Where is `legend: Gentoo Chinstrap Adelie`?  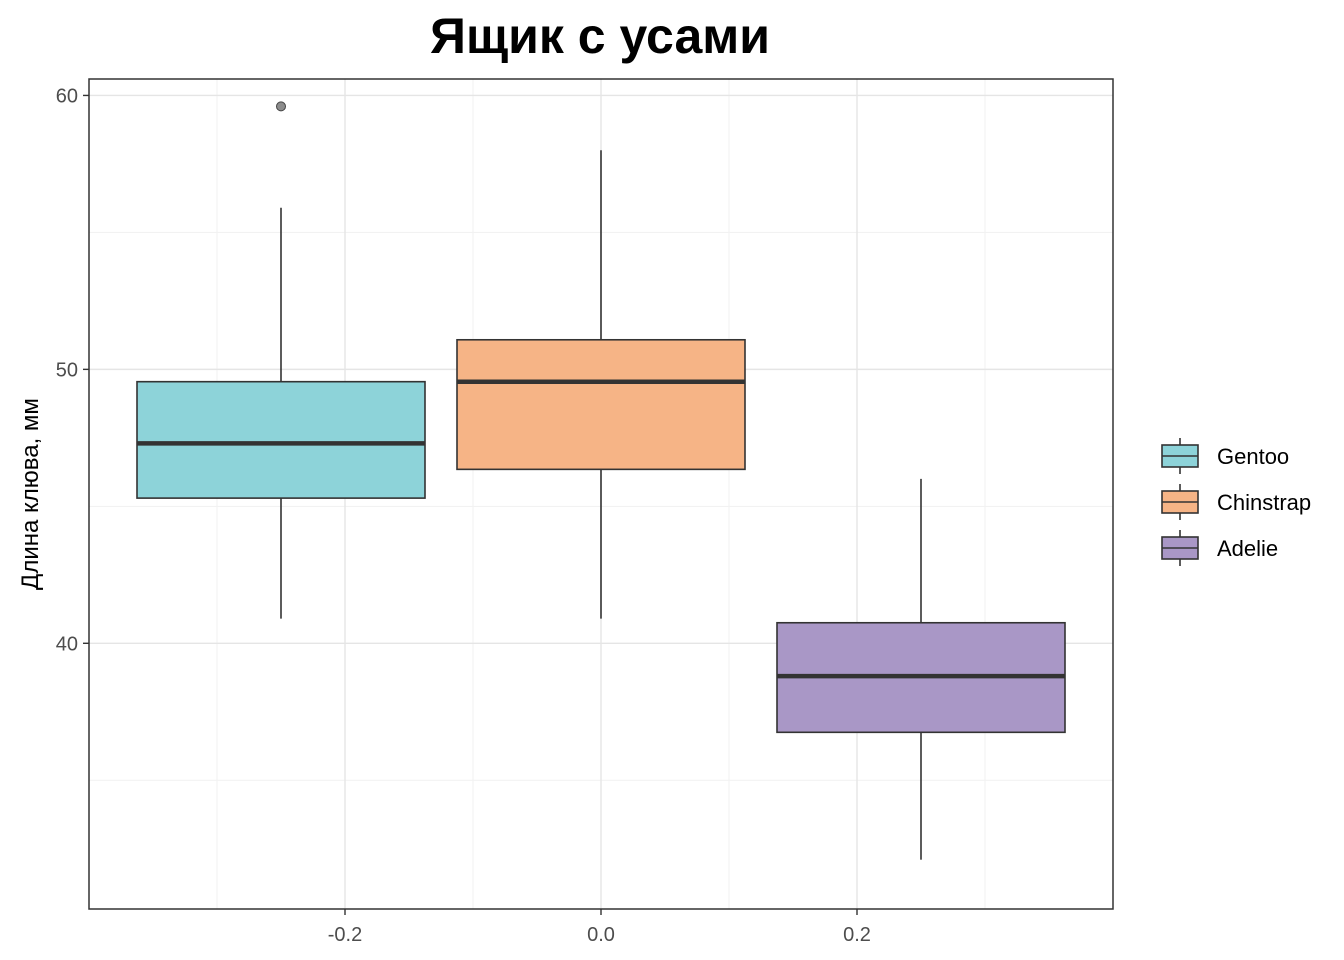
legend: Gentoo Chinstrap Adelie is located at coordinates (1236, 502).